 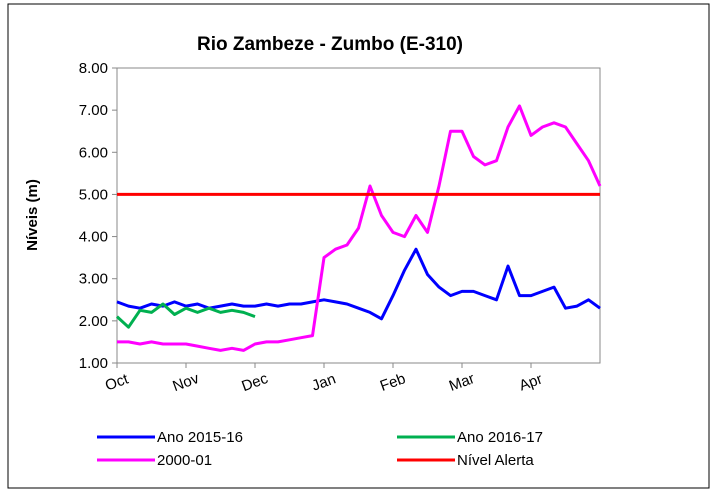 What do you see at coordinates (93, 194) in the screenshot?
I see `y-tick-label: 5.00` at bounding box center [93, 194].